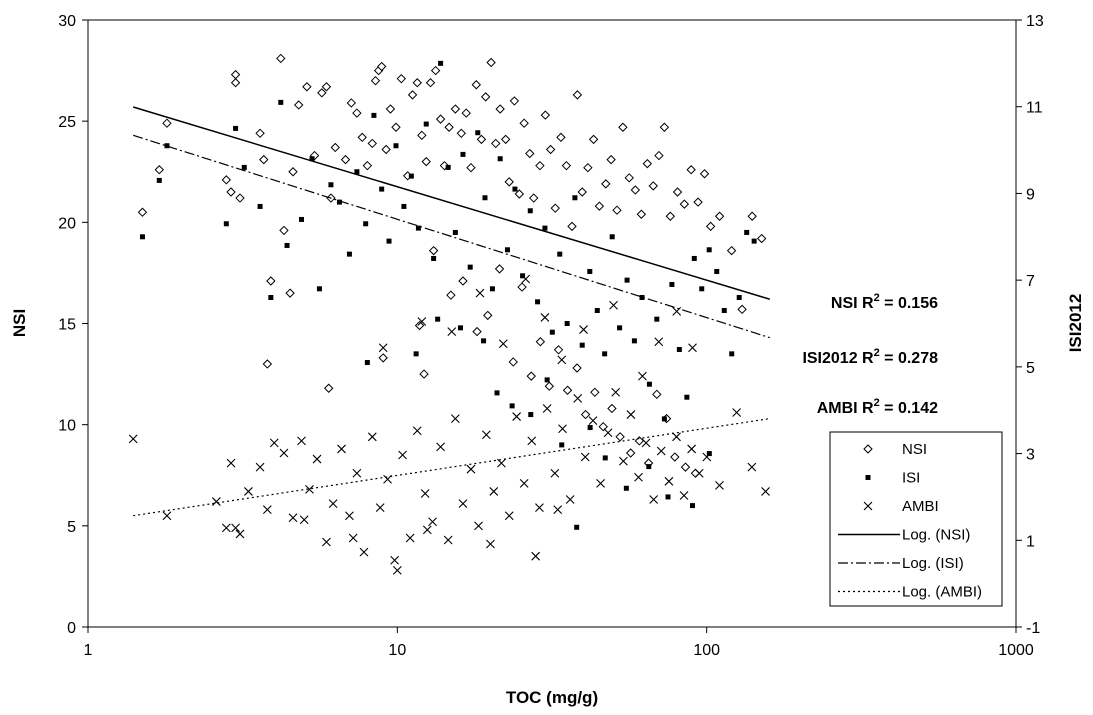 The image size is (1093, 715). I want to click on y-tick-label: 15, so click(67, 325).